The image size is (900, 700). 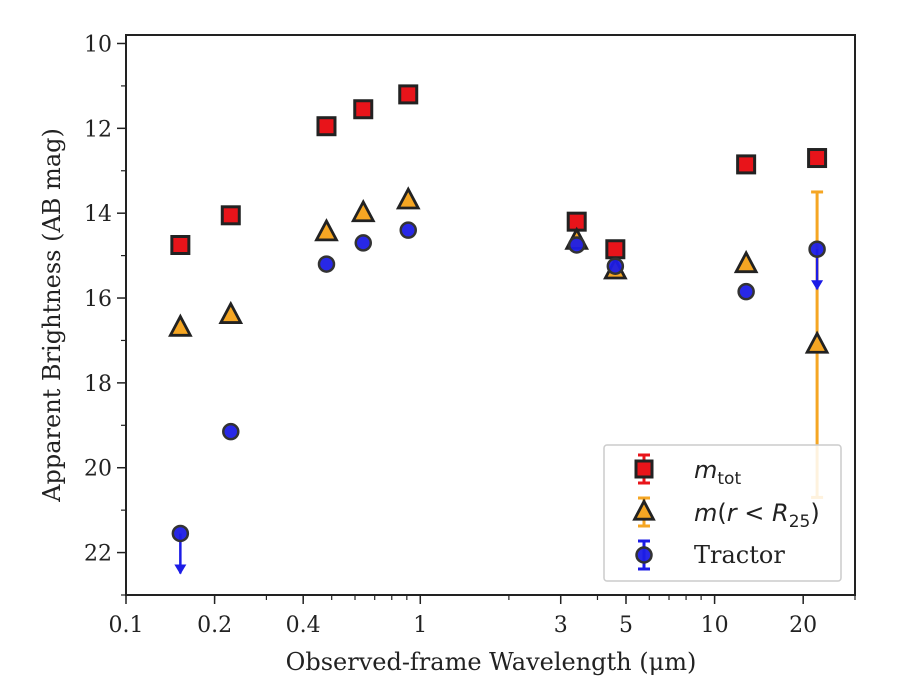 I want to click on legend-label-mtot: mtot, so click(x=717, y=472).